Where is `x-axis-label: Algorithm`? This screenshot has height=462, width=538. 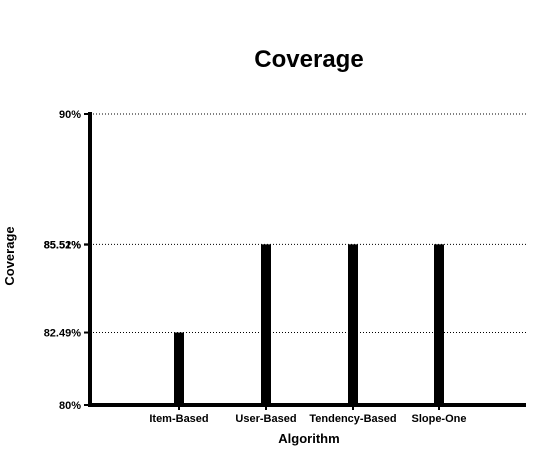 x-axis-label: Algorithm is located at coordinates (308, 438).